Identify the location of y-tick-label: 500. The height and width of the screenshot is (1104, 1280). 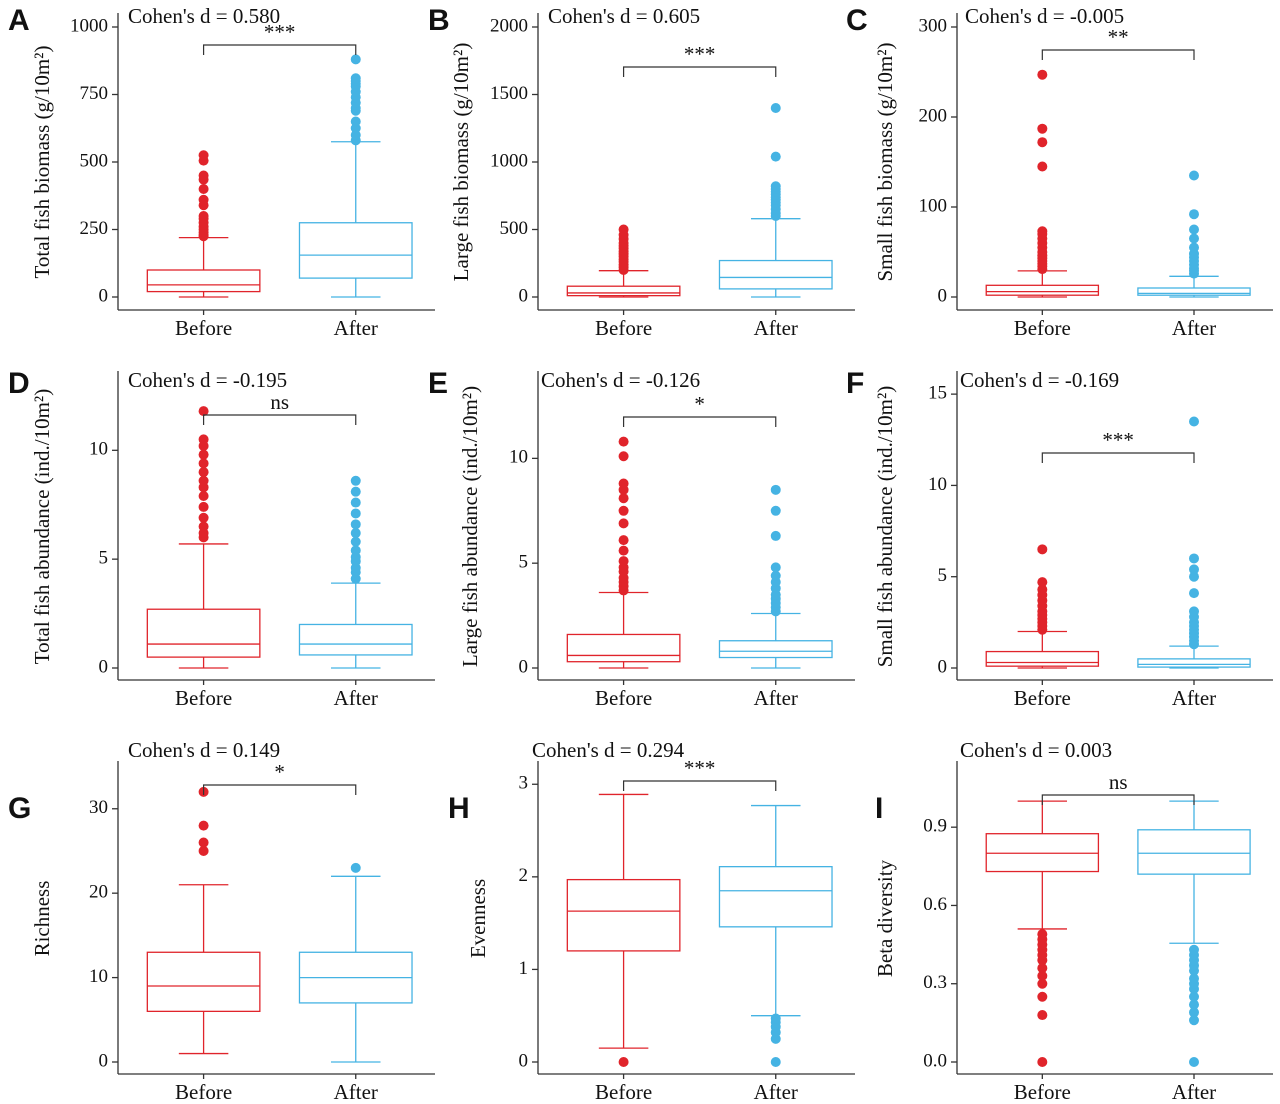
(94, 160).